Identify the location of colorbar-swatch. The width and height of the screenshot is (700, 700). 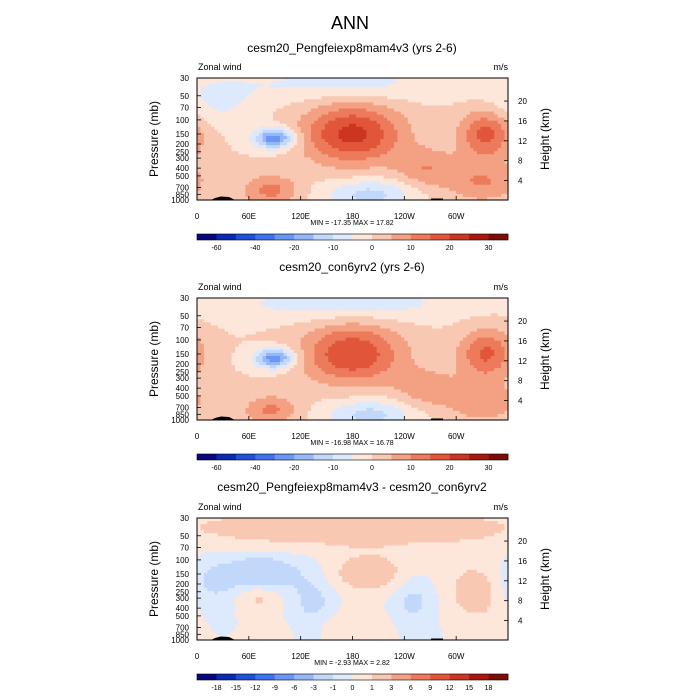
(401, 237).